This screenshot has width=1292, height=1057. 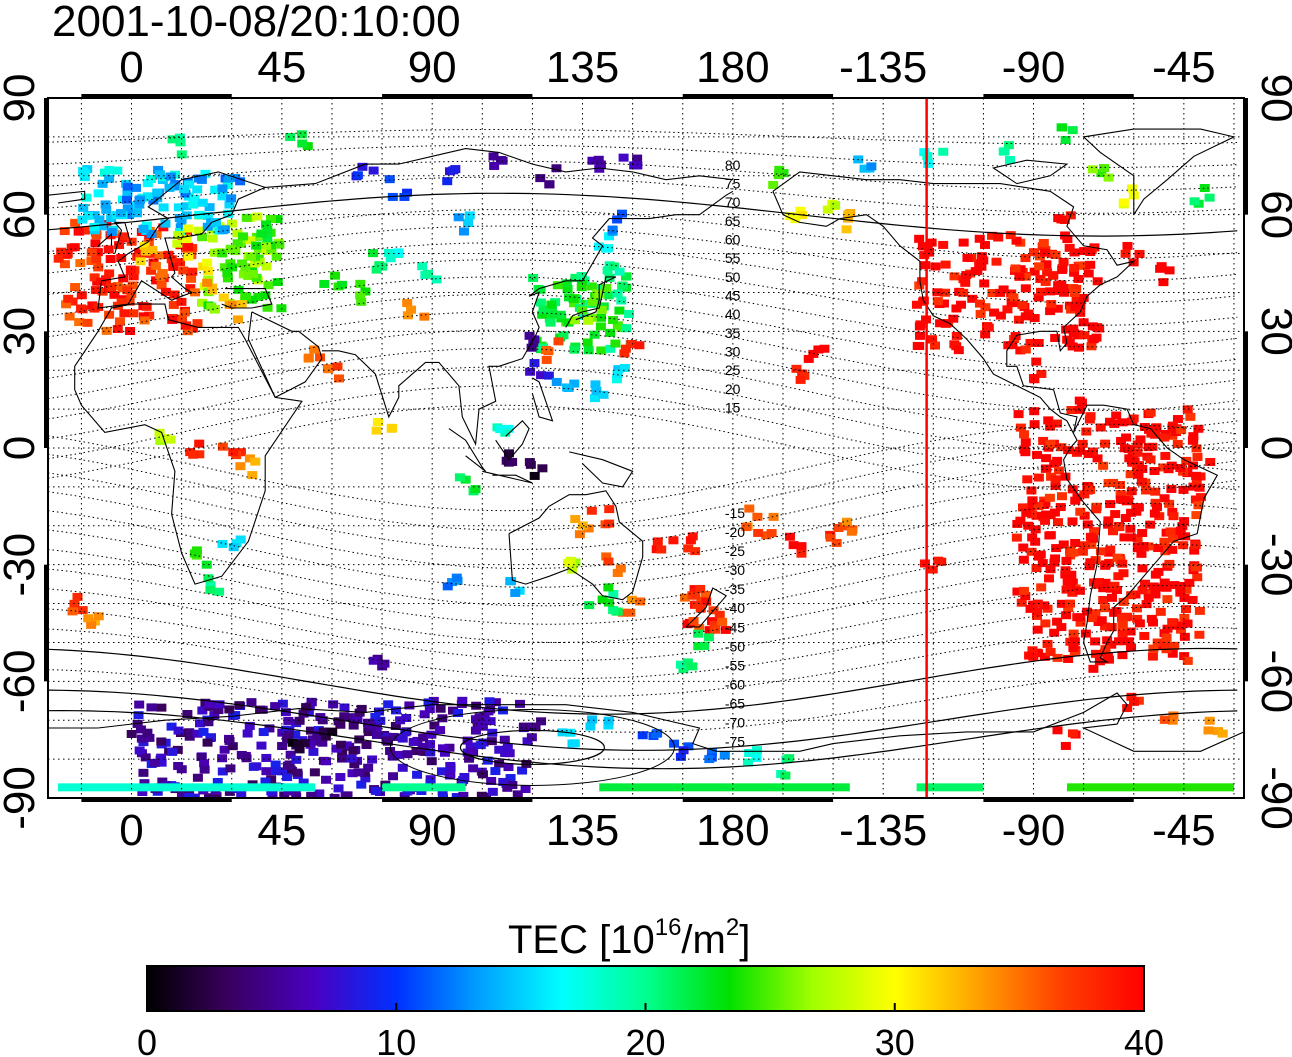 I want to click on lat-tick-label-left: 60, so click(x=22, y=214).